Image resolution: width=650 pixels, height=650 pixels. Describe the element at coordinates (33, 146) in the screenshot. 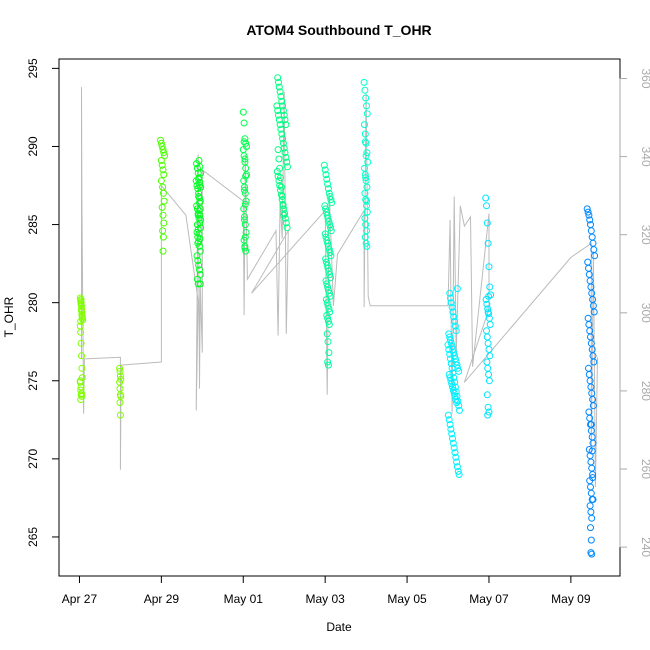

I see `y-tick-label: 290` at that location.